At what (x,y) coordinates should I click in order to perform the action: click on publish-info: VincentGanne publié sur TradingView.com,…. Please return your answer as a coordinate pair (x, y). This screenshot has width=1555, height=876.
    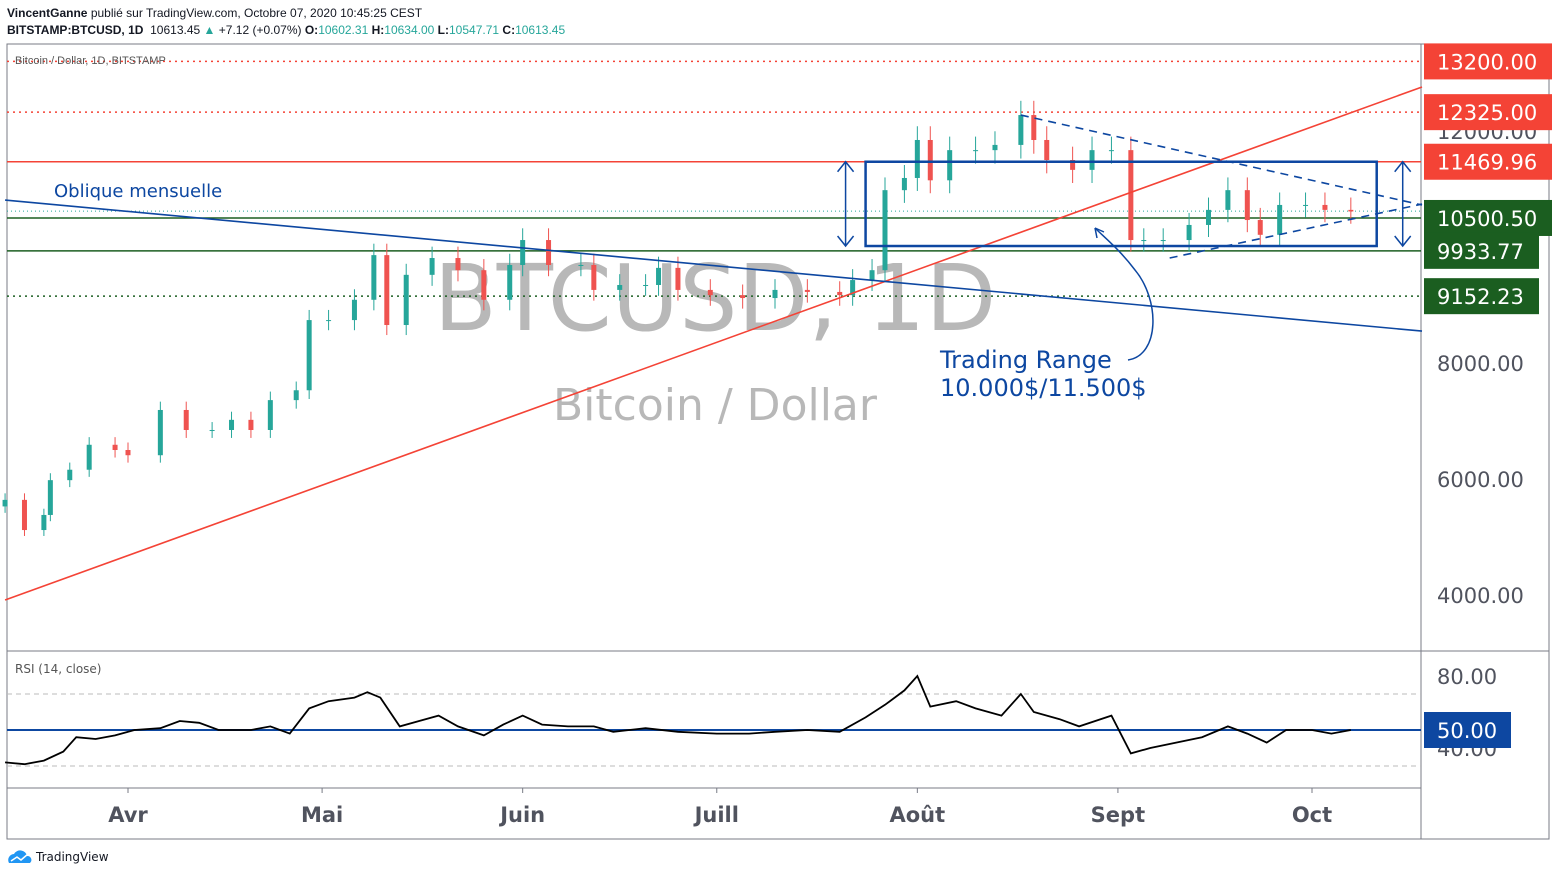
    Looking at the image, I should click on (214, 13).